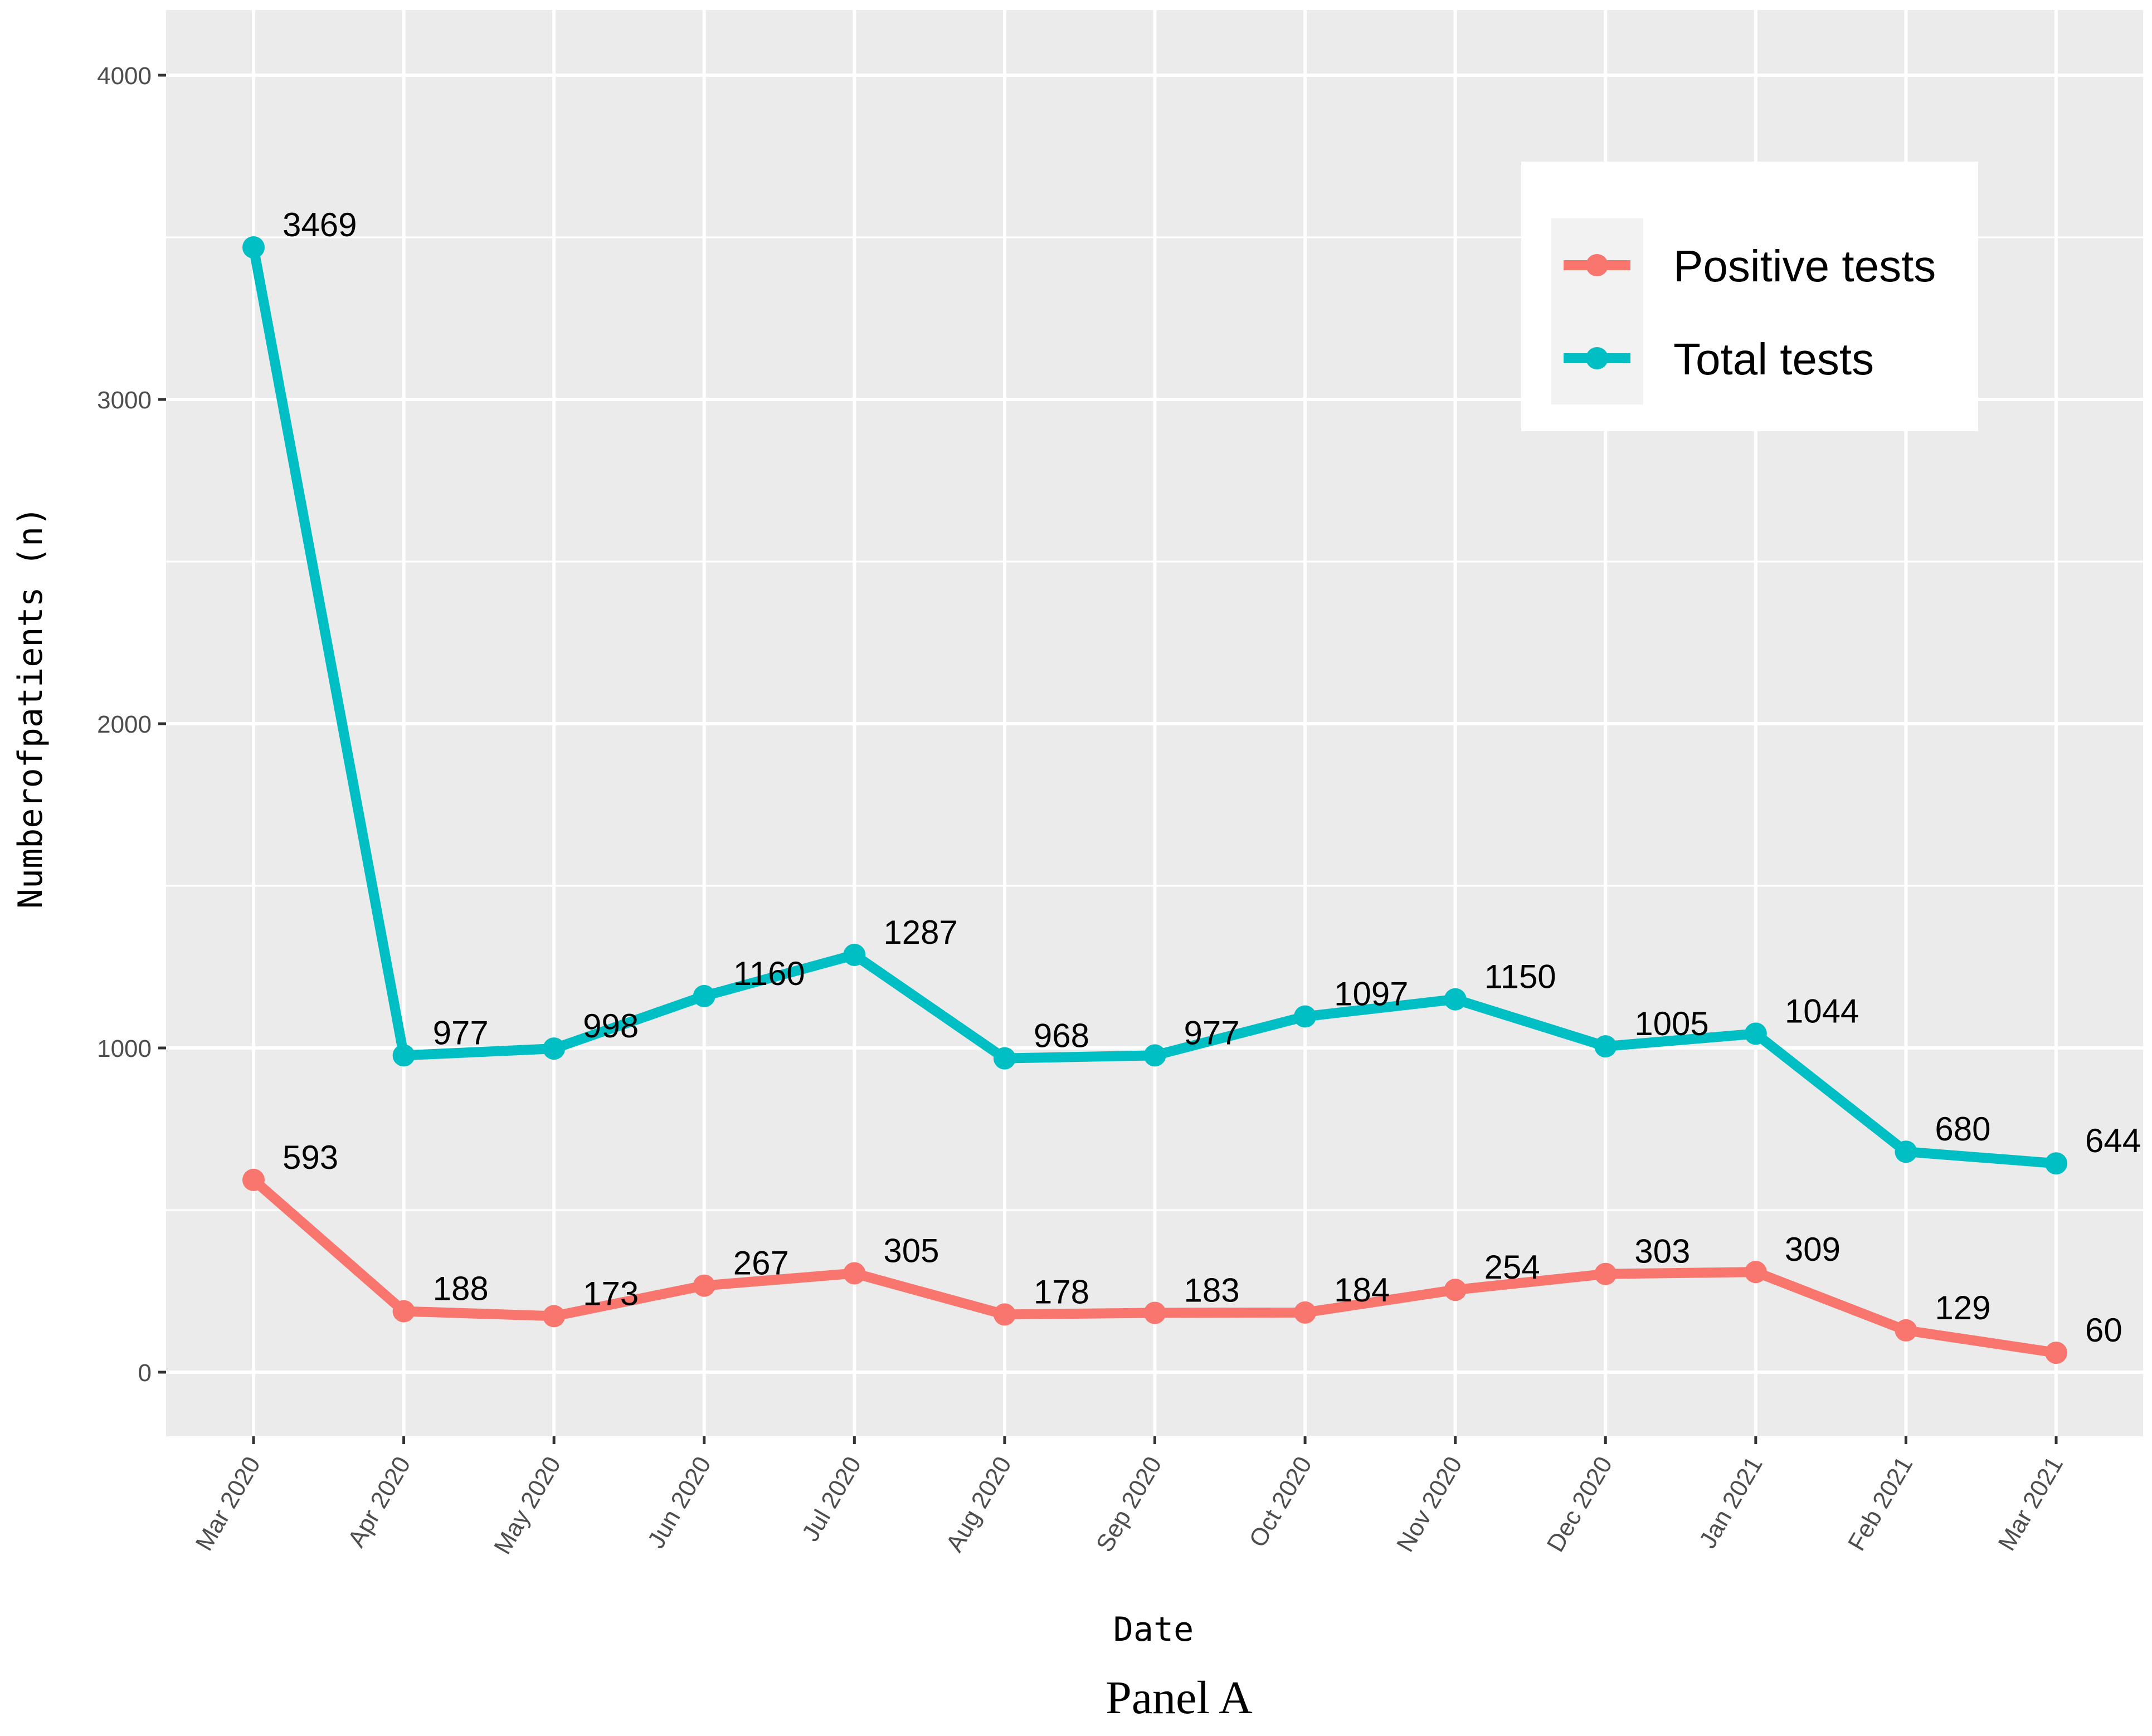 This screenshot has width=2152, height=1736. I want to click on data-label-total-tests: 680, so click(1962, 1129).